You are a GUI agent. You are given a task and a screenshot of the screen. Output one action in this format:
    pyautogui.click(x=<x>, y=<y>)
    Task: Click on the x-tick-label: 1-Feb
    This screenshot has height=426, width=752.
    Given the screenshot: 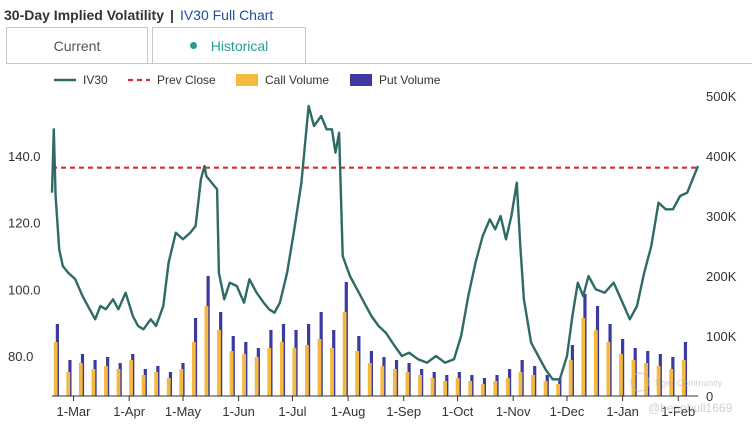 What is the action you would take?
    pyautogui.click(x=678, y=411)
    